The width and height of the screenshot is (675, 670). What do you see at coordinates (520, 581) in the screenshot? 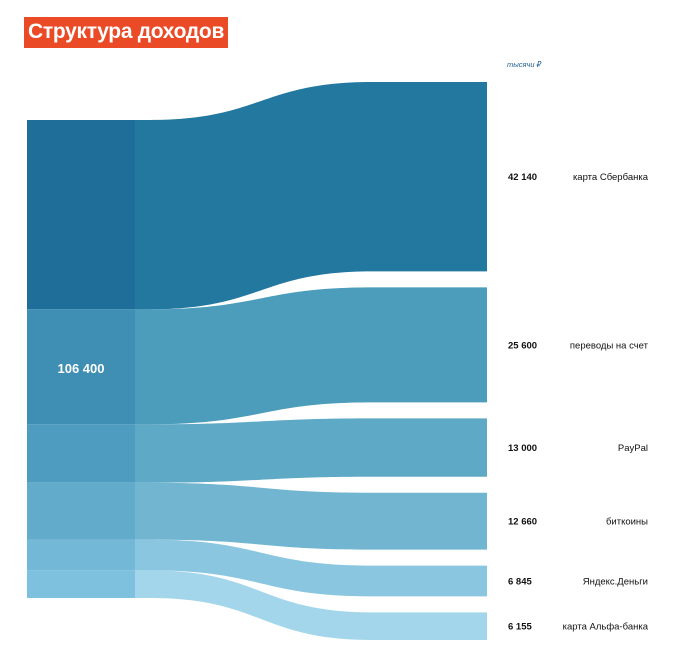
I see `flow-value-5: 6 845` at bounding box center [520, 581].